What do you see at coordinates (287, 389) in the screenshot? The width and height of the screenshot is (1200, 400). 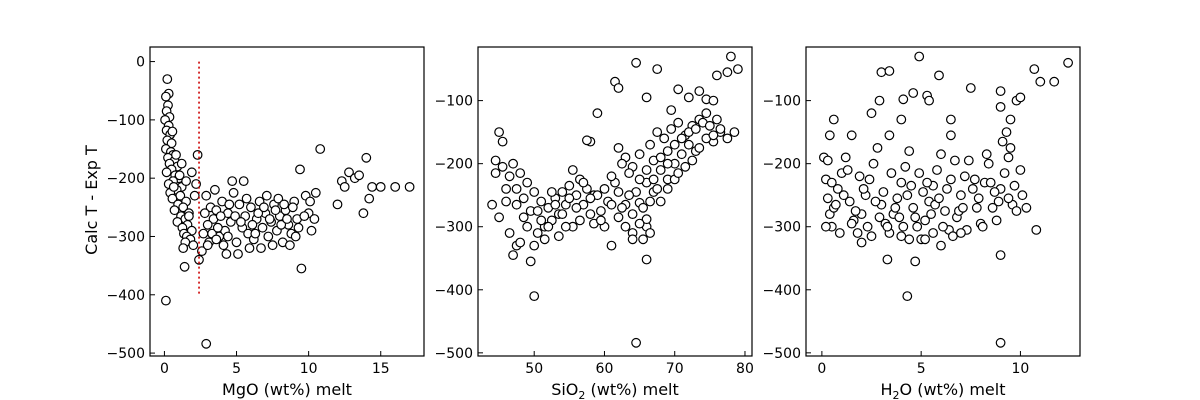 I see `x-axis-label-mgo: MgO (wt%) melt` at bounding box center [287, 389].